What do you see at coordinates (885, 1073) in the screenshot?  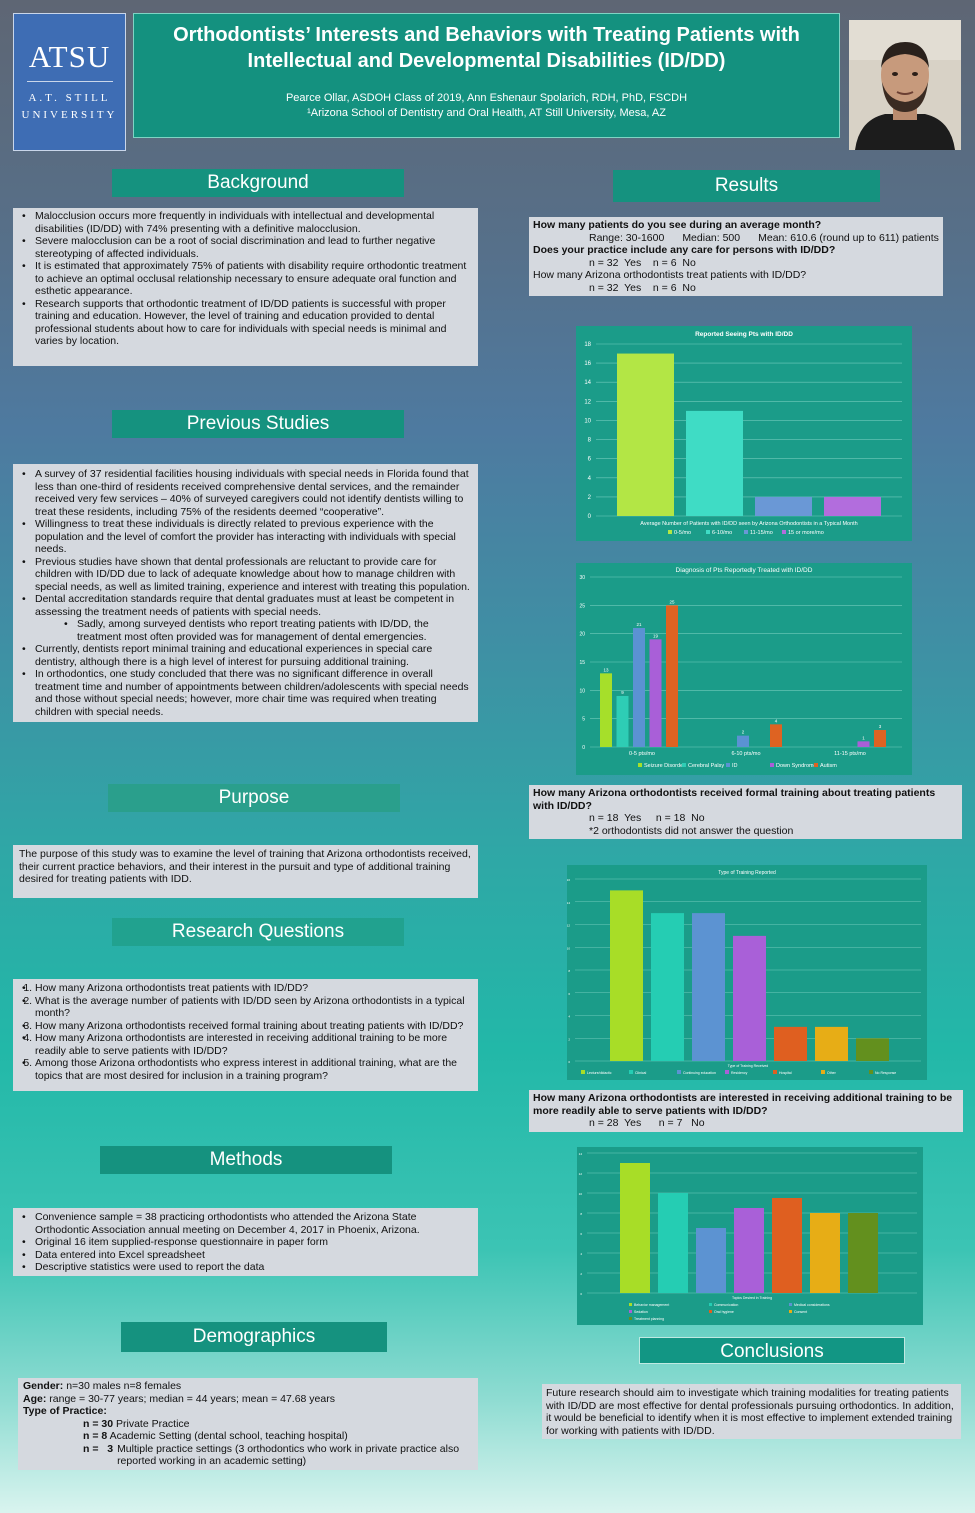 I see `legend-label: No Response` at bounding box center [885, 1073].